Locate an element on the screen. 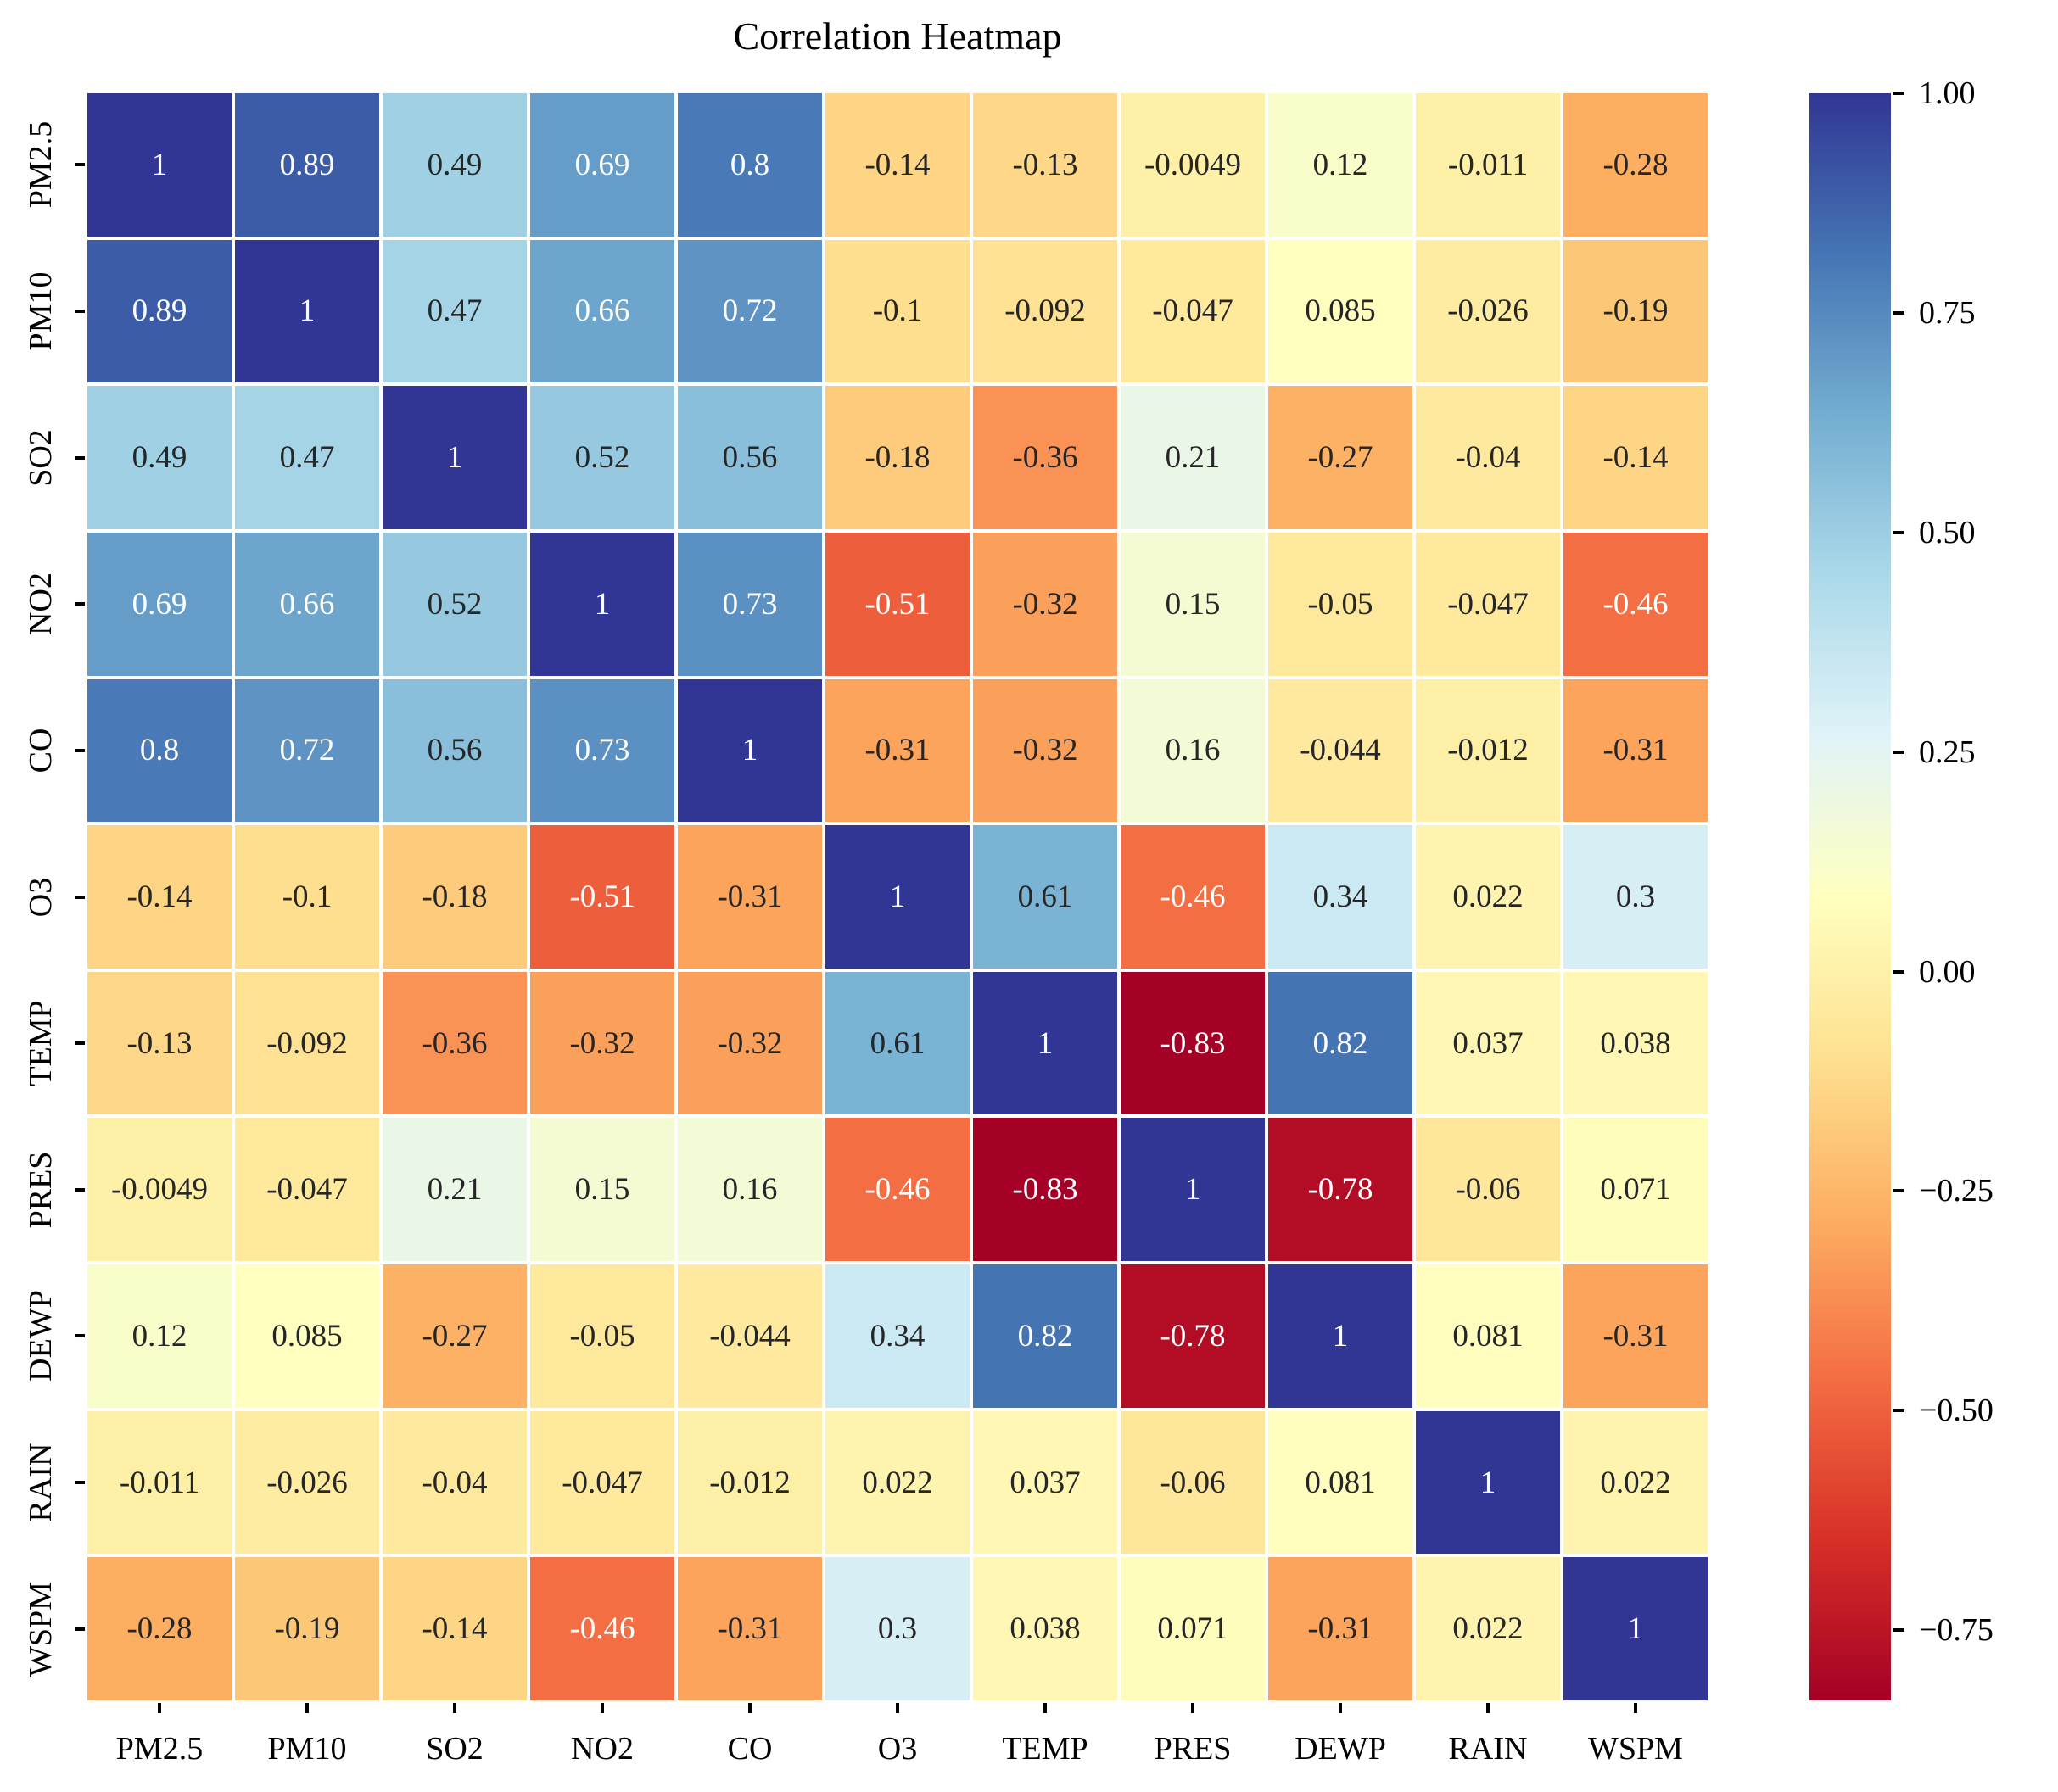 The height and width of the screenshot is (1792, 2058). heatmap-cell-TEMP-NO2: -0.32 is located at coordinates (602, 1043).